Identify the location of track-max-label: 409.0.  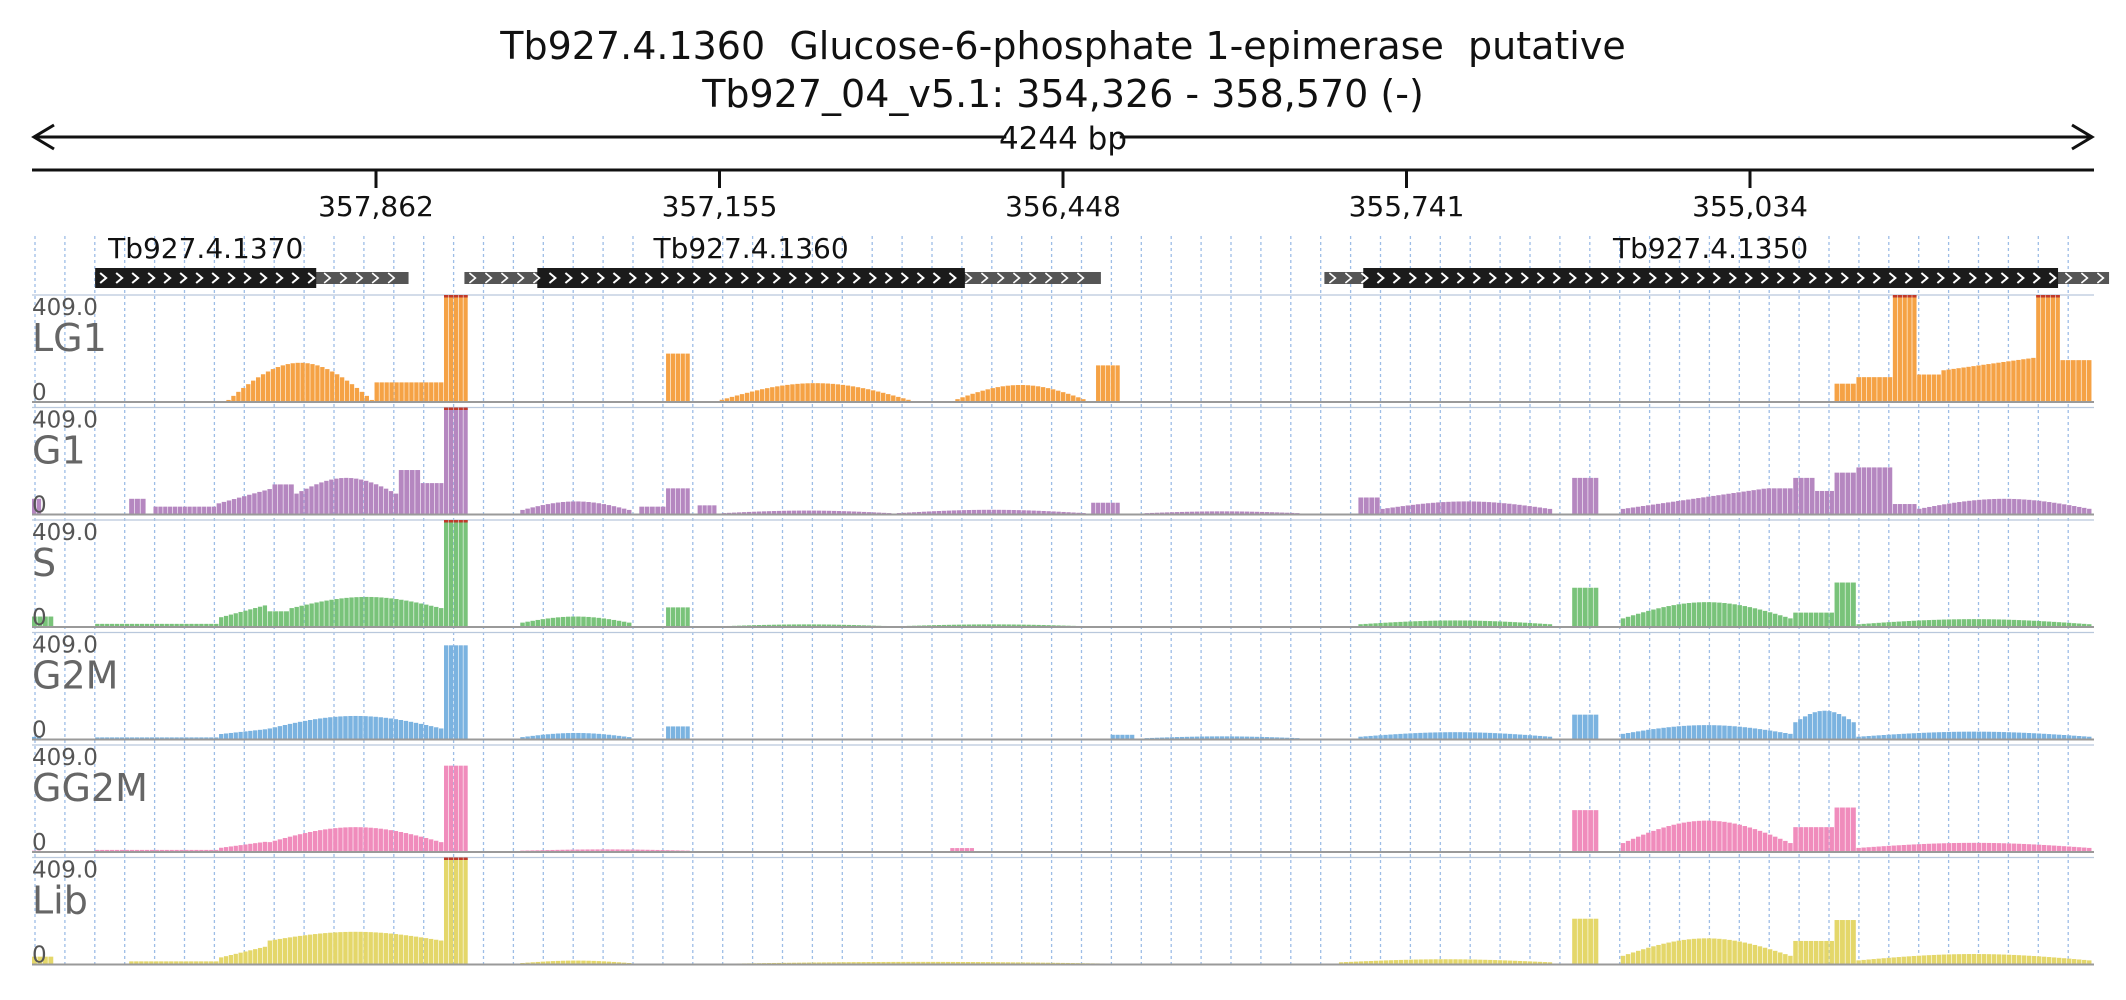
(65, 308).